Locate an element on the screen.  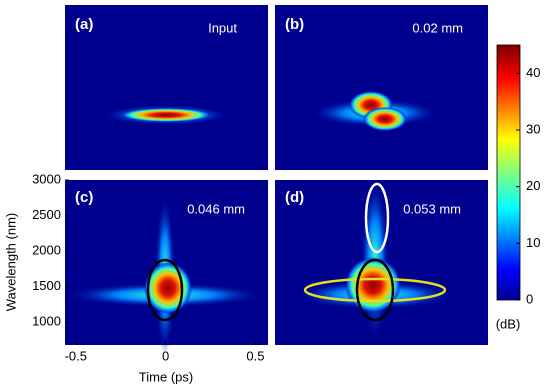
colorbar-tick-label: 10 is located at coordinates (533, 242).